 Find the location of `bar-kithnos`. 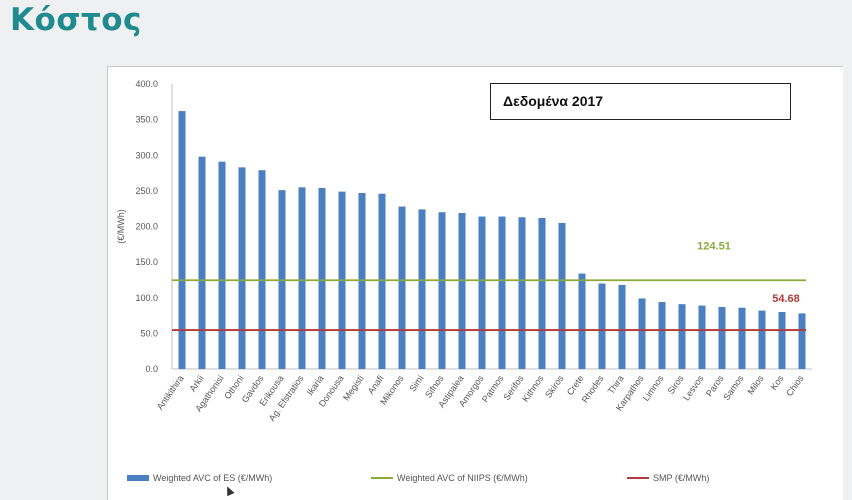

bar-kithnos is located at coordinates (542, 293).